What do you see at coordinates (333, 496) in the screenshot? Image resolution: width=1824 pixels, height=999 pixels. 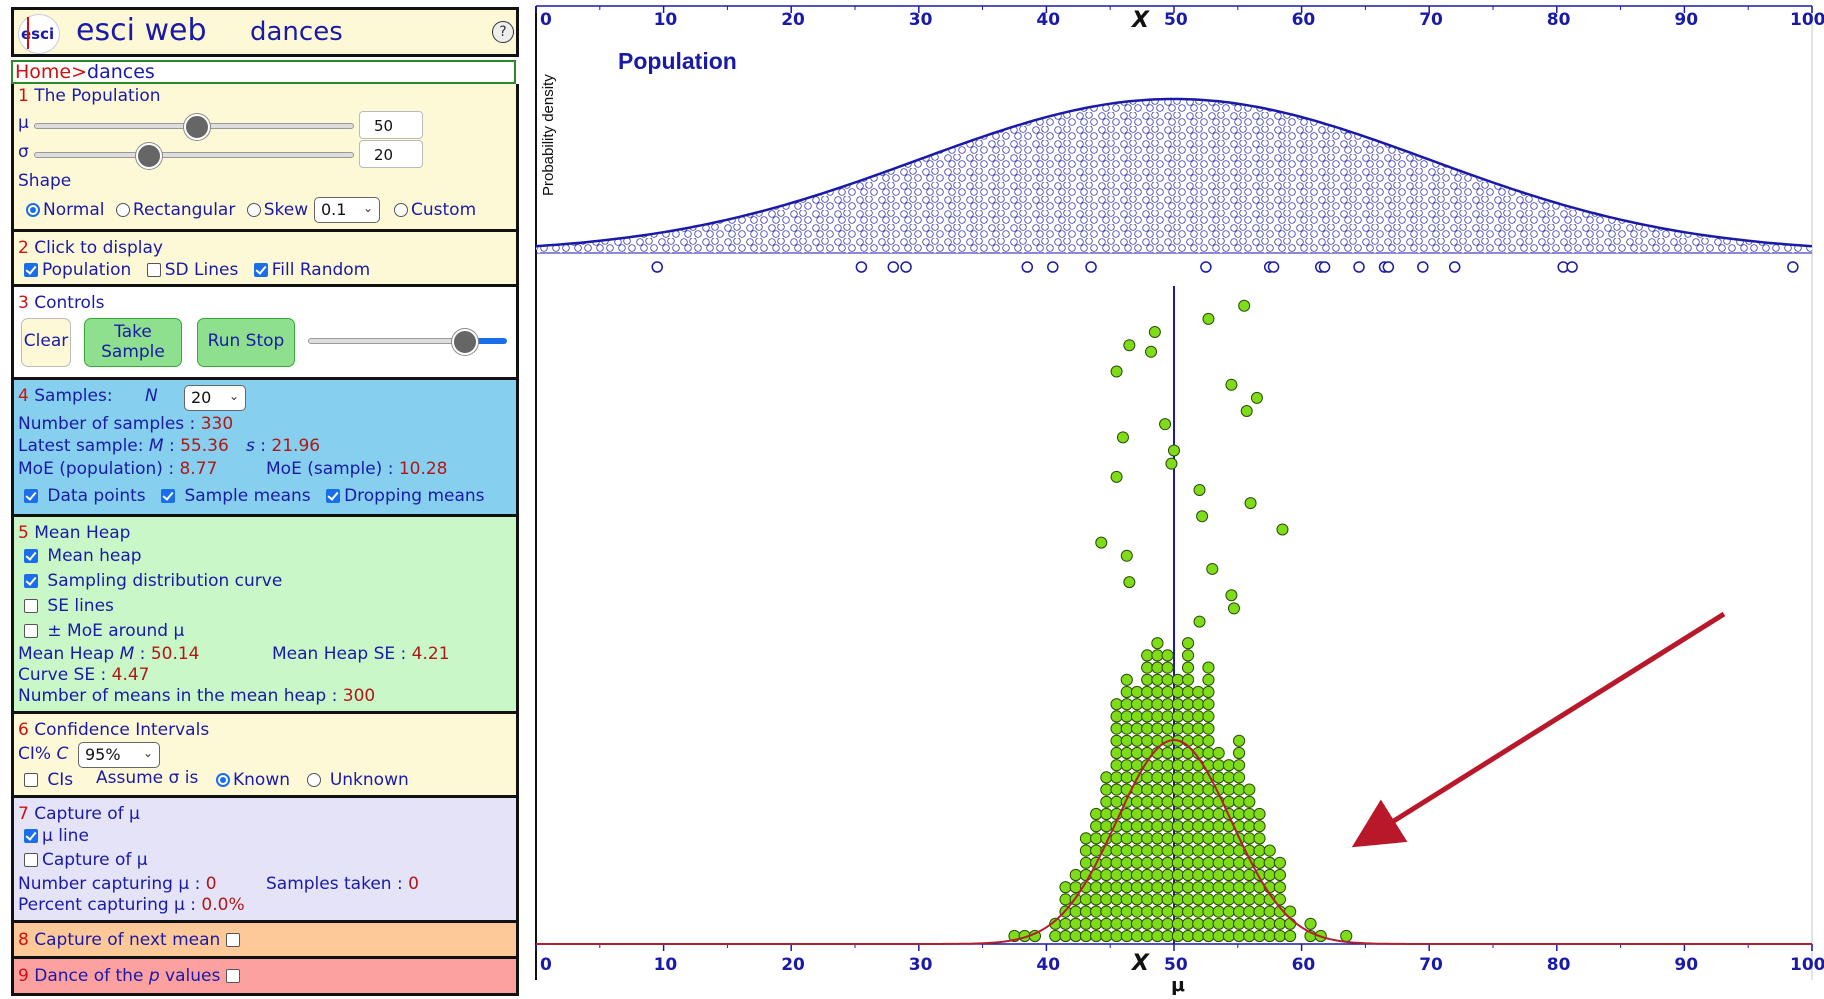 I see `dropping-means-checkbox` at bounding box center [333, 496].